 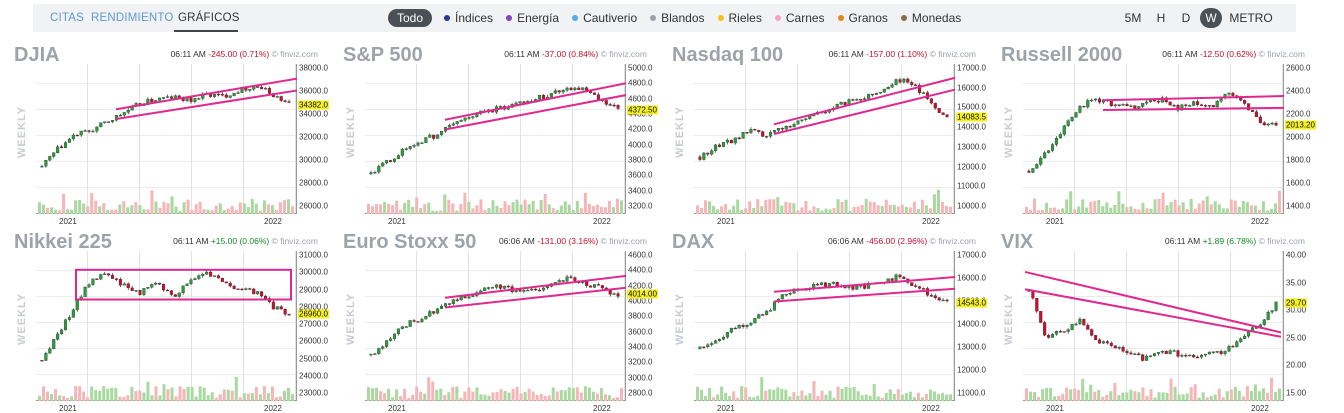 I want to click on tab-citas: CITAS, so click(x=67, y=18).